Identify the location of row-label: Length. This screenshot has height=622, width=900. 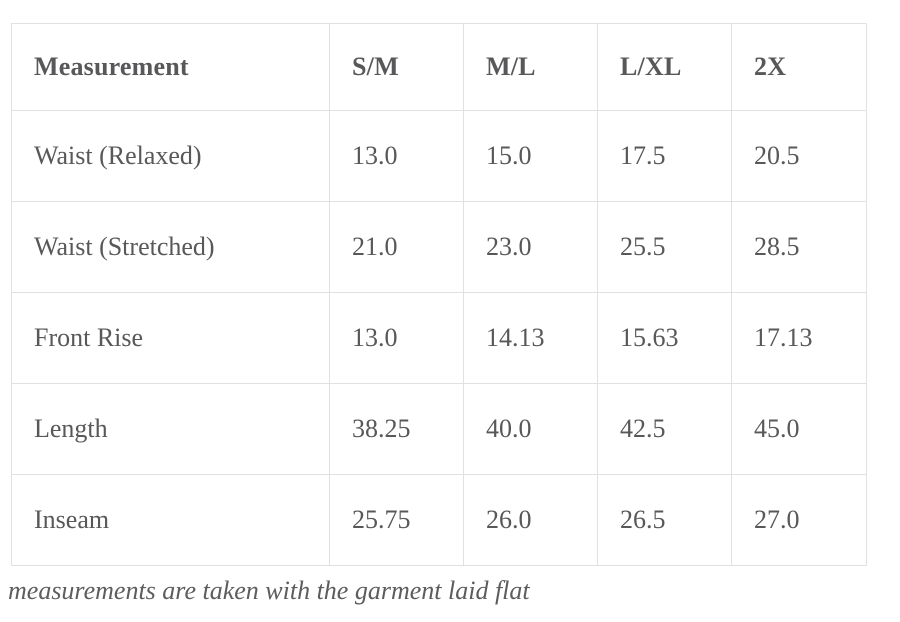
(170, 429).